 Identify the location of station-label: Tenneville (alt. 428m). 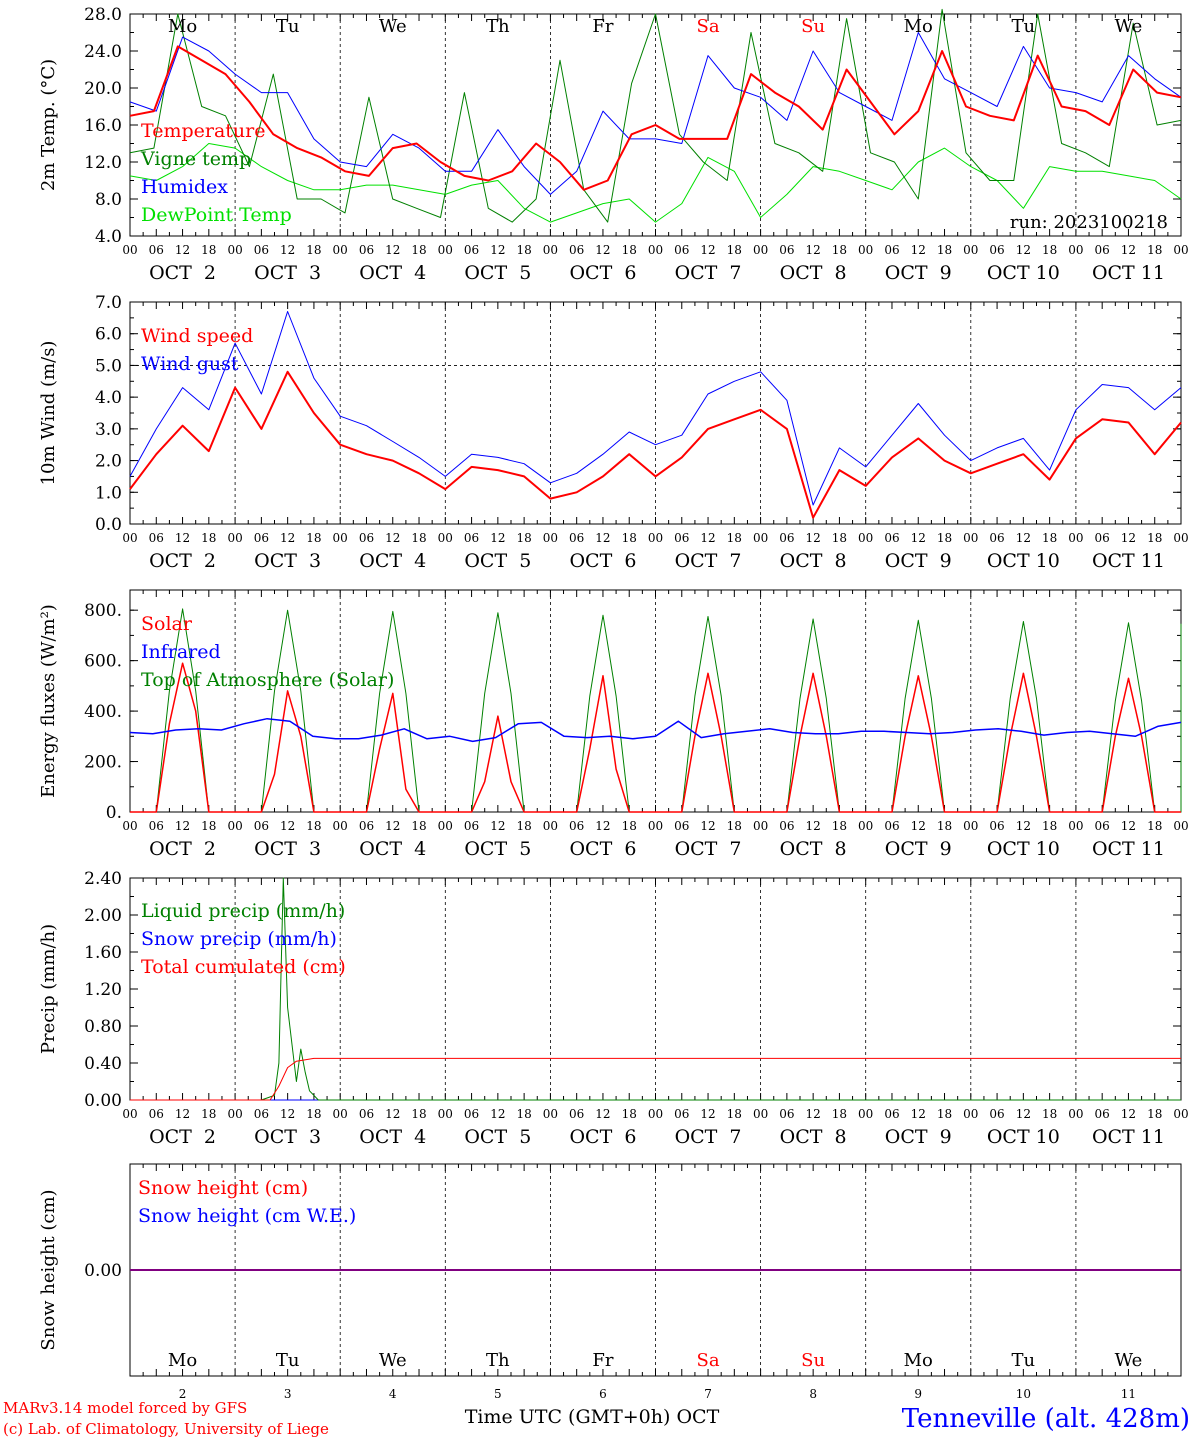
(1046, 1419).